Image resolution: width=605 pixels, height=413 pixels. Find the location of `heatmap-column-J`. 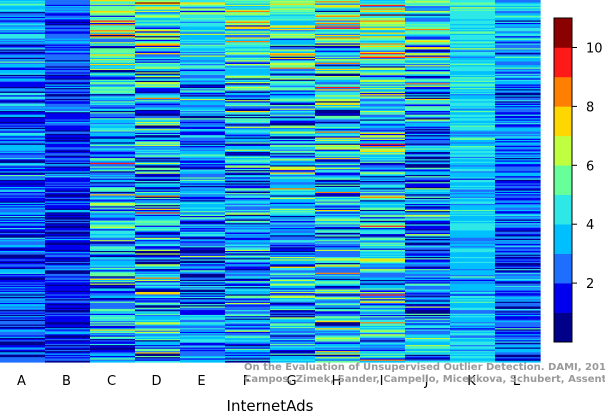

heatmap-column-J is located at coordinates (428, 181).